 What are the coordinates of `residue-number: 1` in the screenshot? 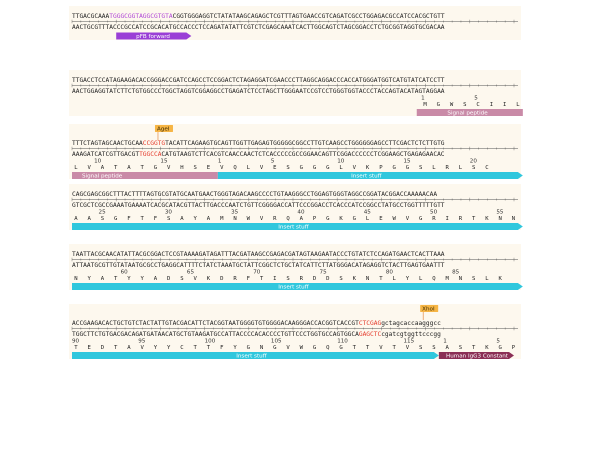 It's located at (445, 342).